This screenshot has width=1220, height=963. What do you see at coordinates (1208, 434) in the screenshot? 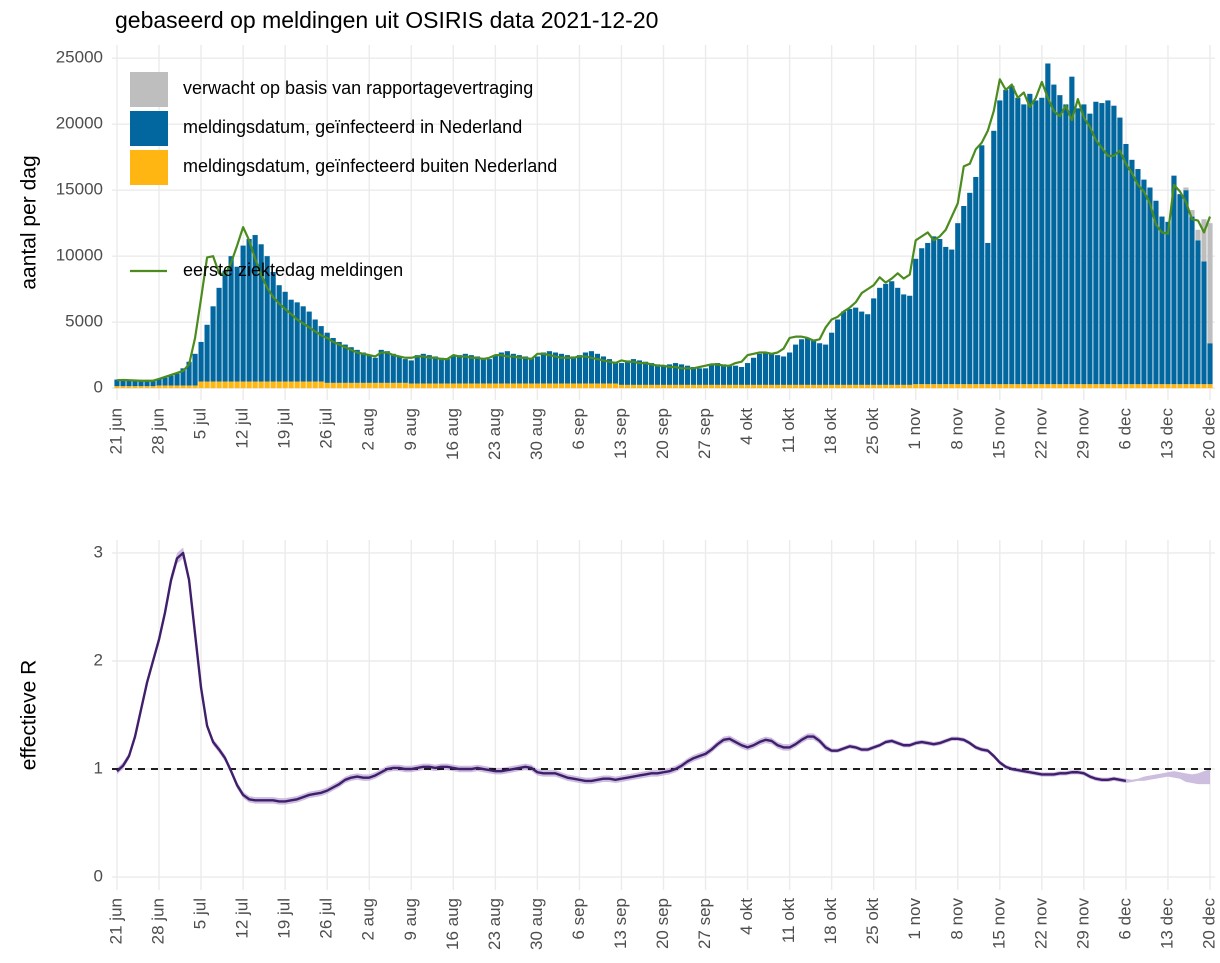
I see `x-tick-label: 20 dec` at bounding box center [1208, 434].